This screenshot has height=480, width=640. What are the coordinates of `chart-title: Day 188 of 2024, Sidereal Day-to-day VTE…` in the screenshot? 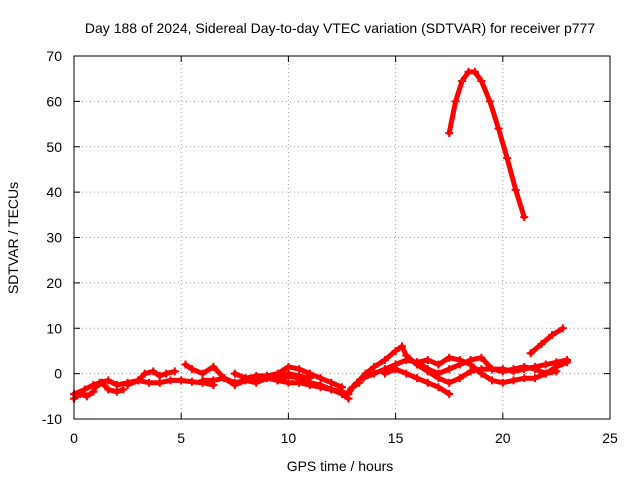 It's located at (340, 28).